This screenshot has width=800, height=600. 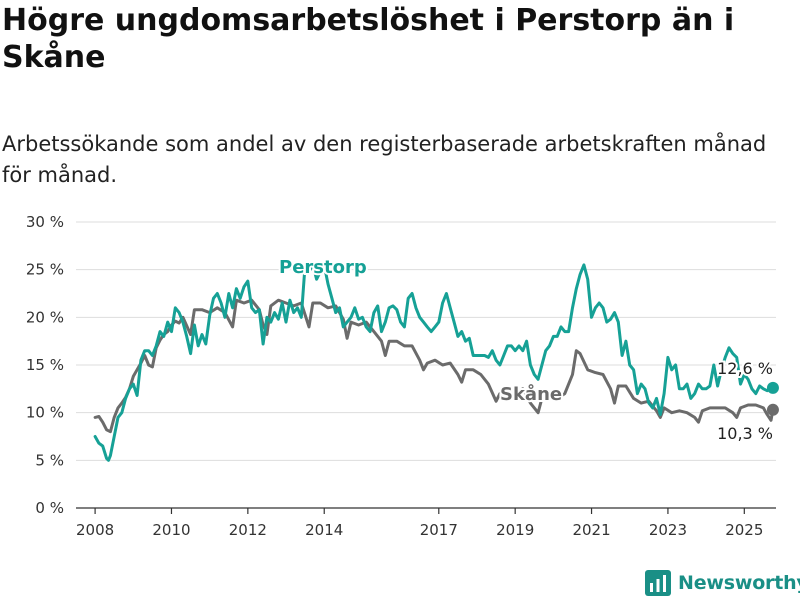 I want to click on x-axis: 2008 2010 2012 2014 2017 2019 2021 2023 2025, so click(x=426, y=523).